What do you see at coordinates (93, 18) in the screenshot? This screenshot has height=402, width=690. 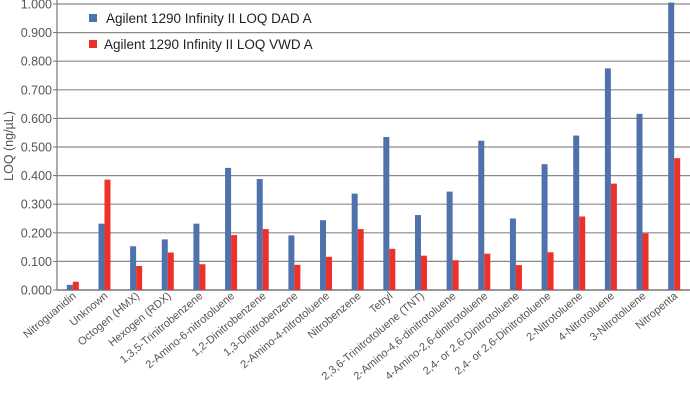 I see `legend-swatch-dad` at bounding box center [93, 18].